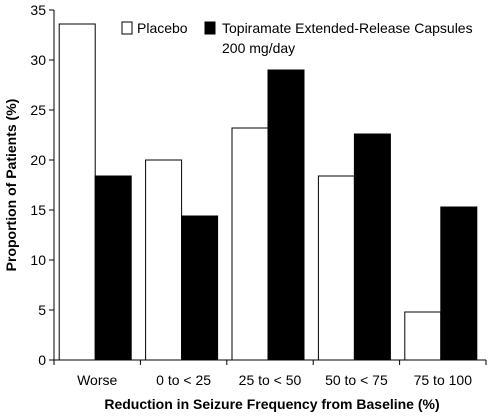 The width and height of the screenshot is (502, 416). What do you see at coordinates (38, 160) in the screenshot?
I see `y-tick-label: 20` at bounding box center [38, 160].